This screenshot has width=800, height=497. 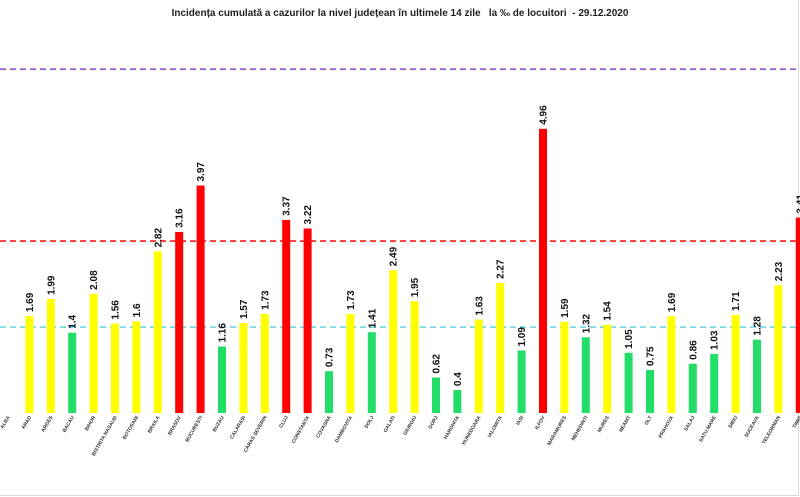 What do you see at coordinates (158, 238) in the screenshot?
I see `value-label: 2.82` at bounding box center [158, 238].